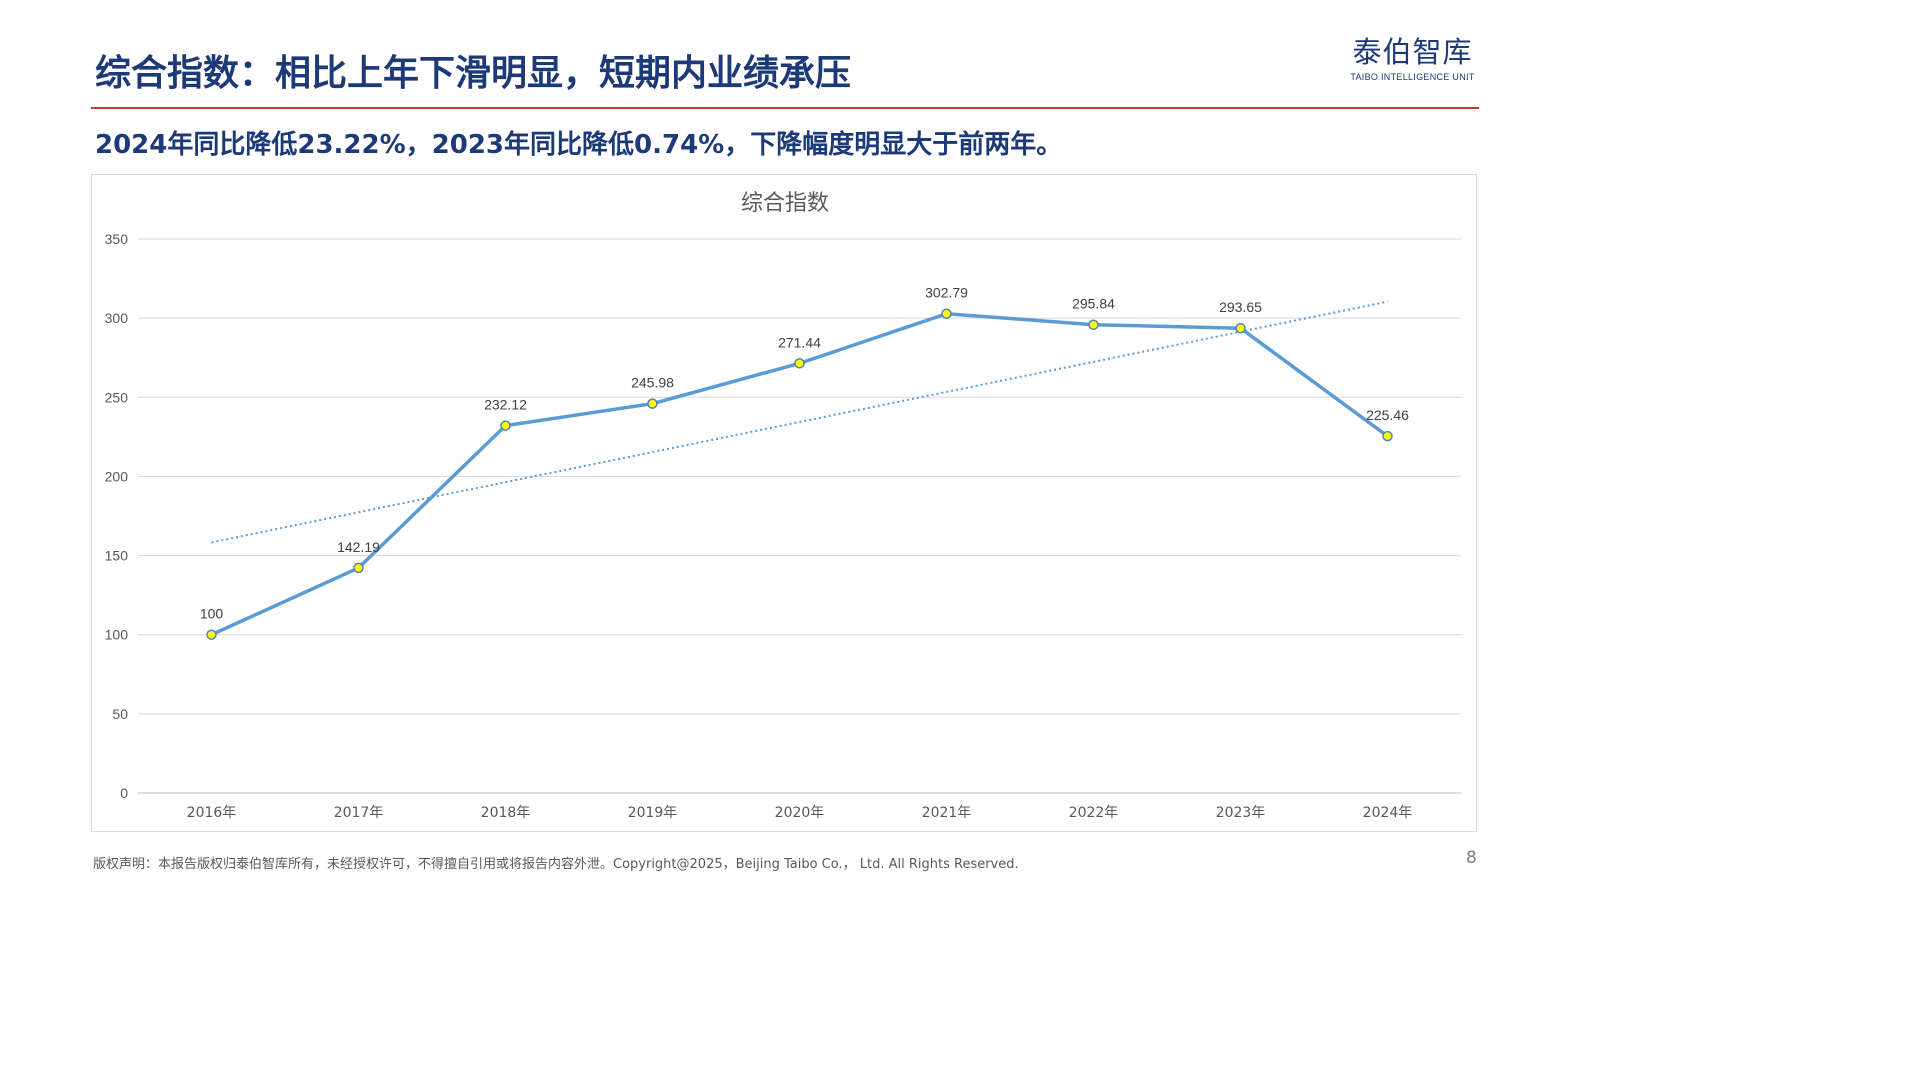 The width and height of the screenshot is (1920, 1080). I want to click on page-title: 综合指数：相比上年下滑明显，短期内业绩承压, so click(473, 73).